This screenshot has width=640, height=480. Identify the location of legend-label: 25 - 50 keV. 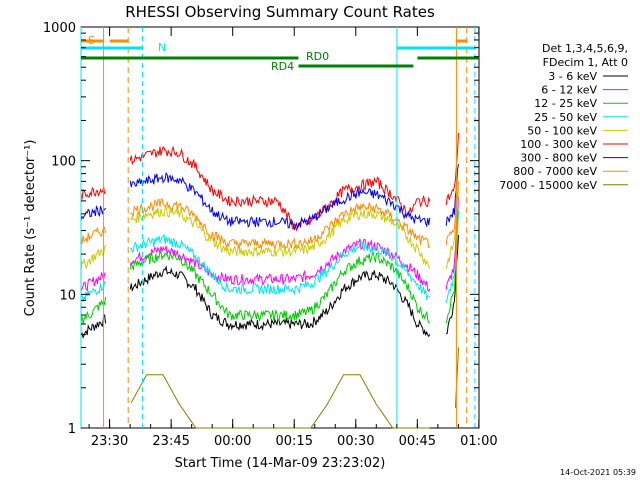
(565, 117).